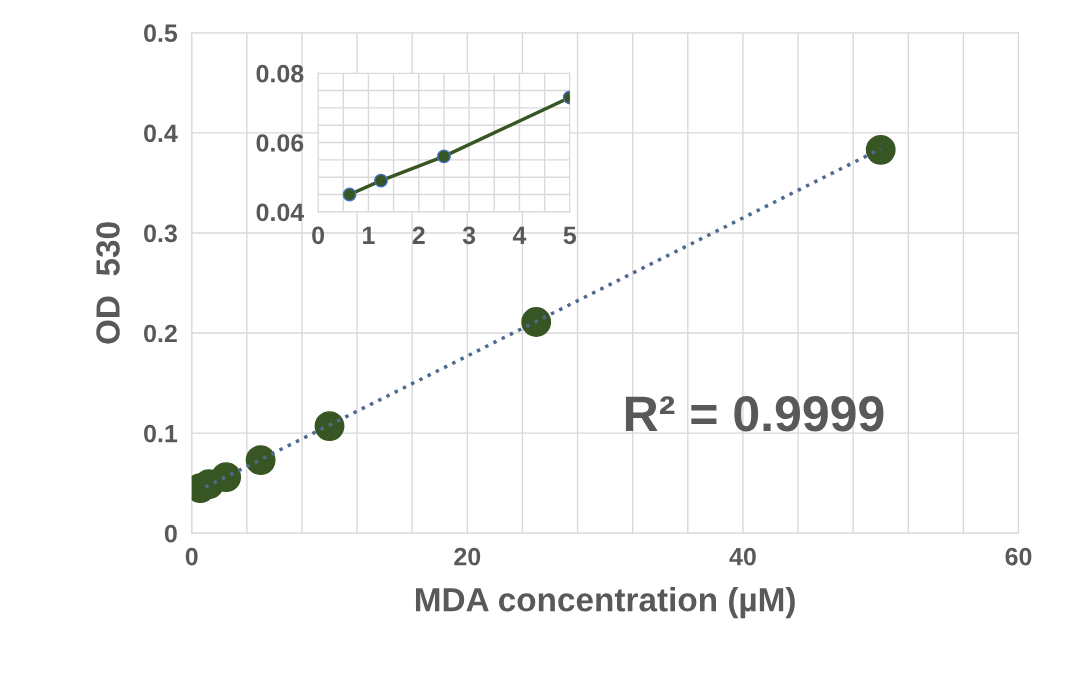 The width and height of the screenshot is (1071, 697). Describe the element at coordinates (161, 433) in the screenshot. I see `y-tick-label: 0.1` at that location.